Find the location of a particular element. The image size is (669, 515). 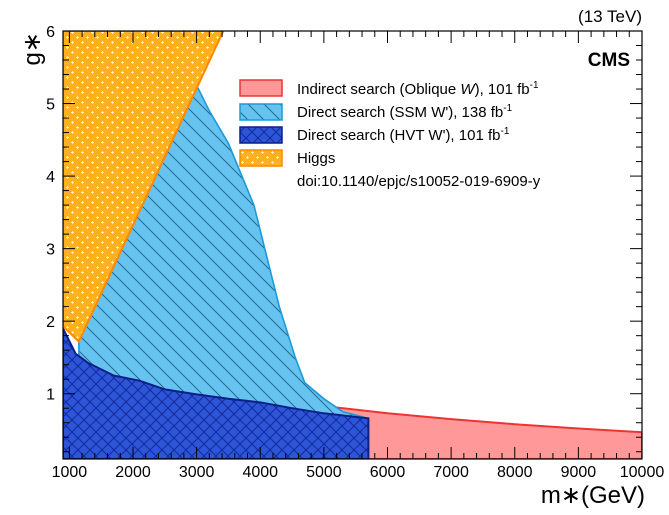

legend-swatch-hvt is located at coordinates (261, 135).